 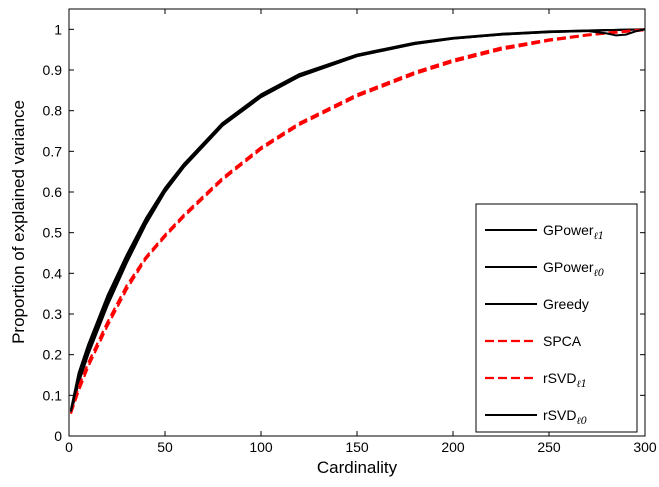 What do you see at coordinates (53, 151) in the screenshot?
I see `y-tick-label: 0.7` at bounding box center [53, 151].